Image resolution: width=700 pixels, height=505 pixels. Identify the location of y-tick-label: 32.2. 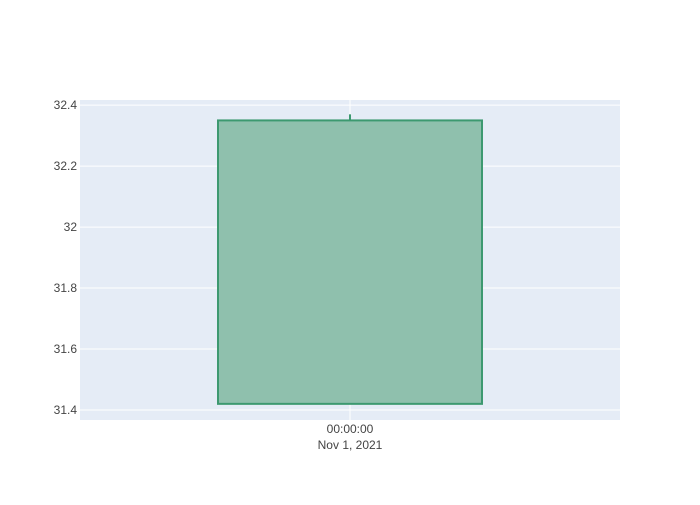
(66, 166).